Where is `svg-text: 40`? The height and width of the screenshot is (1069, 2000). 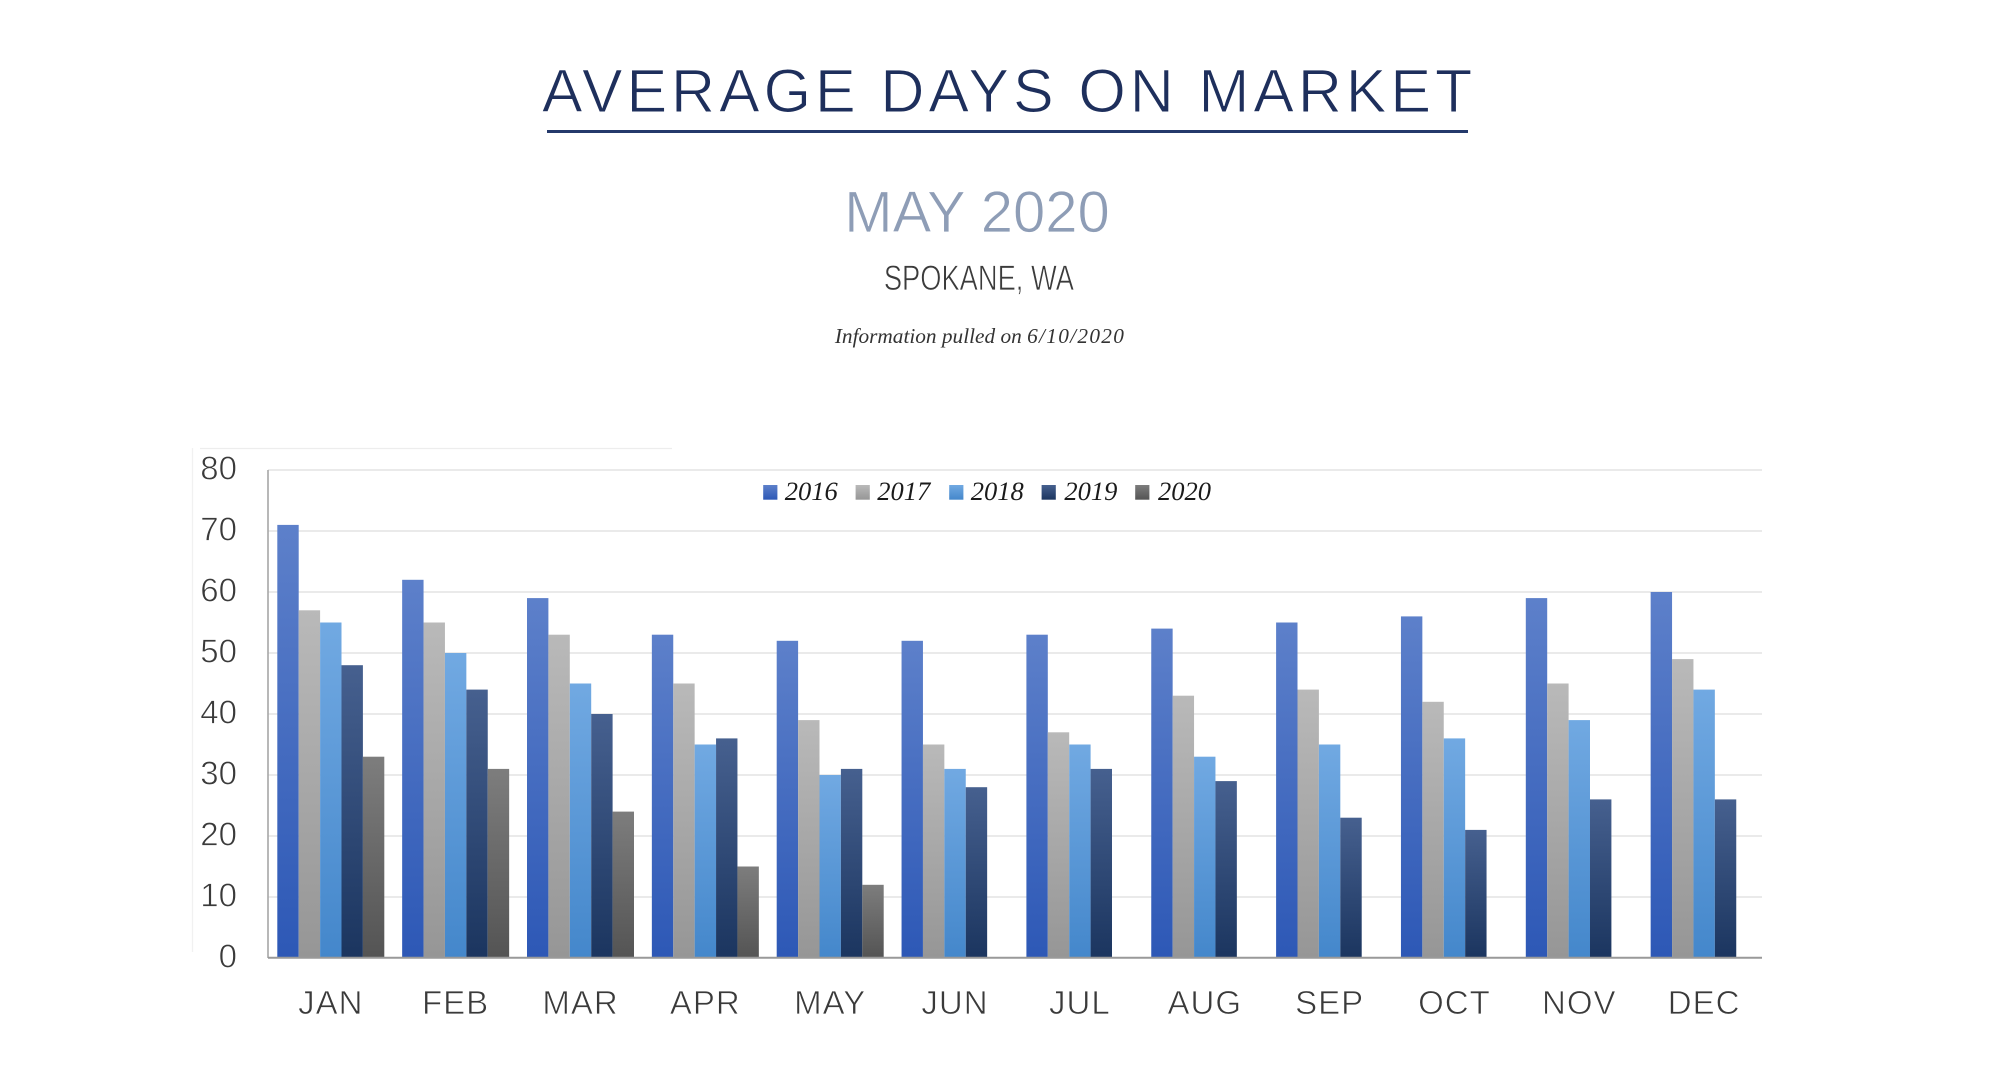
svg-text: 40 is located at coordinates (218, 712).